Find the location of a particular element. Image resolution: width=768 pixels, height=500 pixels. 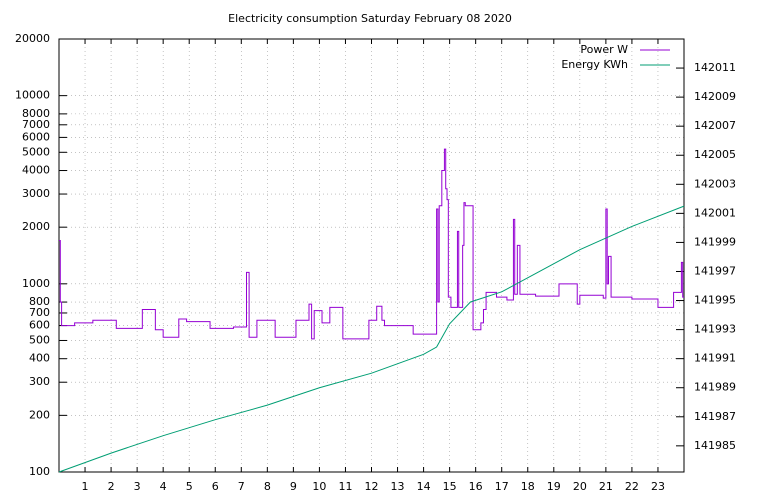

y2-tick-label: 141987 is located at coordinates (715, 416).